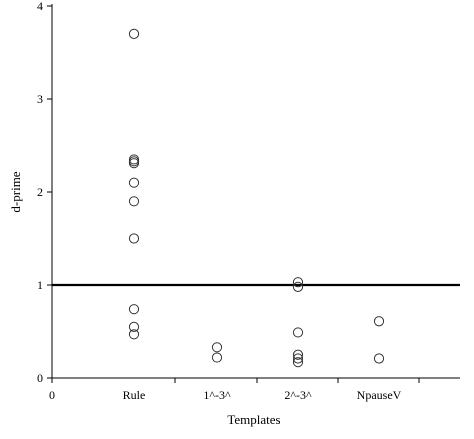 The image size is (474, 439). What do you see at coordinates (40, 192) in the screenshot?
I see `y-tick-label: 2` at bounding box center [40, 192].